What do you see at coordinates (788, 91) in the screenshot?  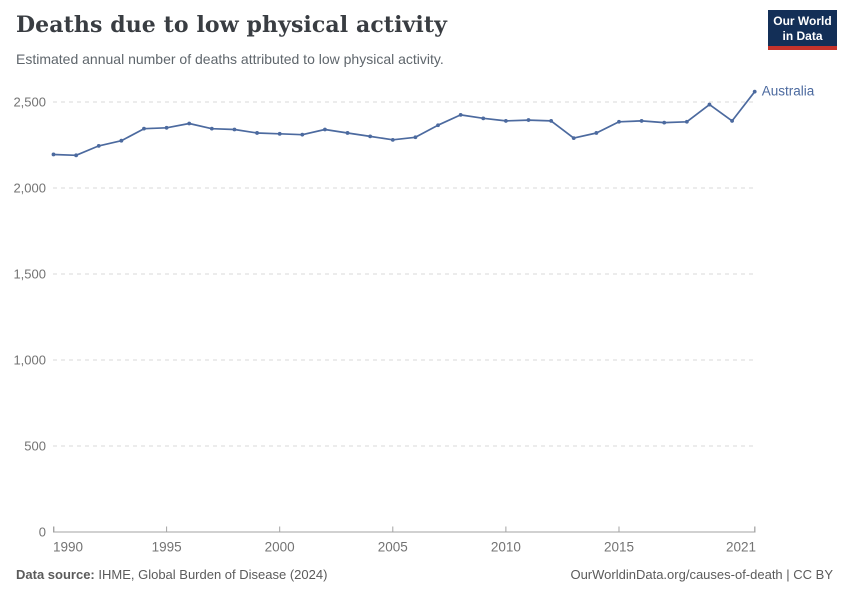 I see `entity-label-australia: Australia` at bounding box center [788, 91].